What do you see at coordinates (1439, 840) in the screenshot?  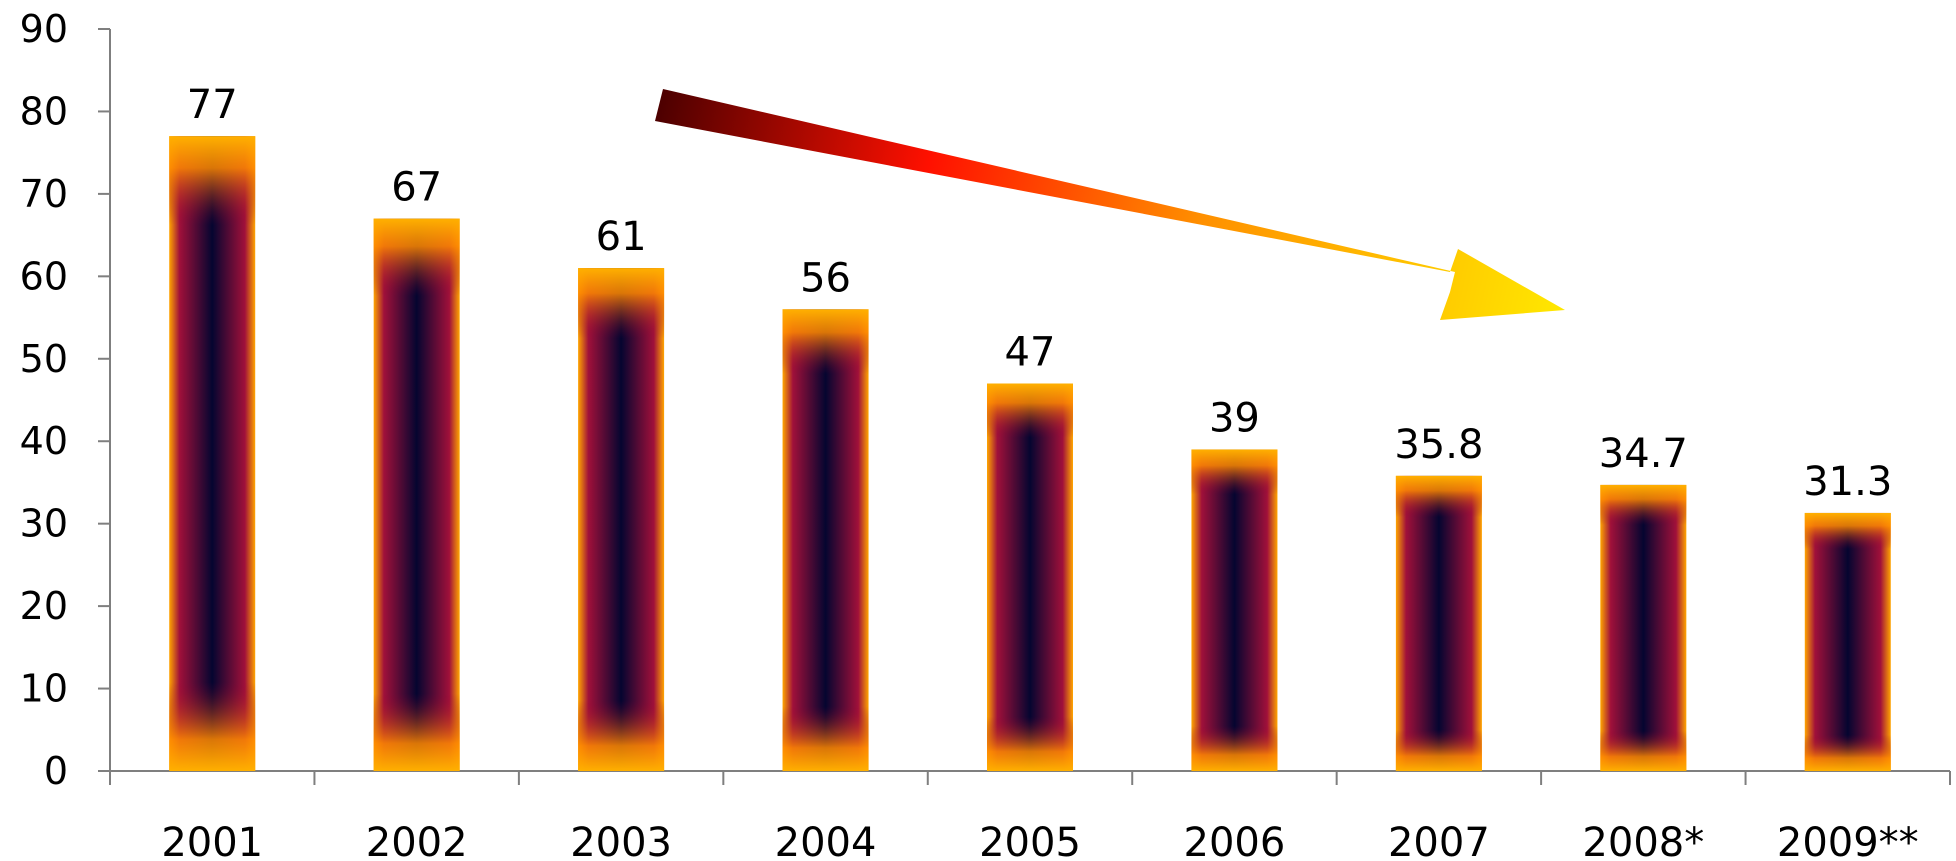 I see `x-tick-label: 2007` at bounding box center [1439, 840].